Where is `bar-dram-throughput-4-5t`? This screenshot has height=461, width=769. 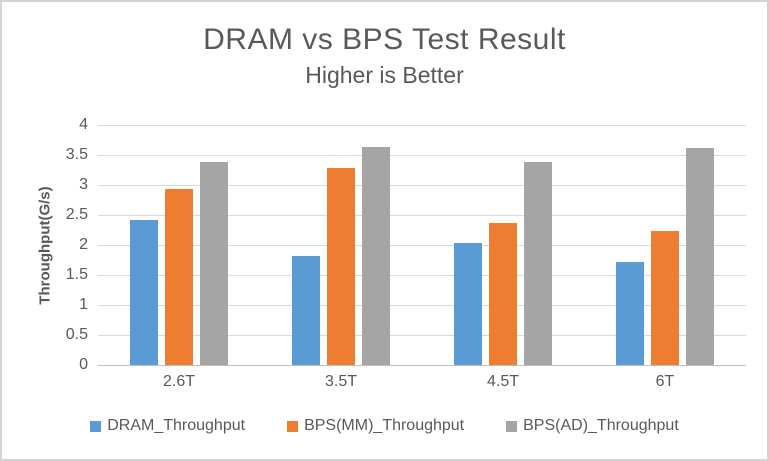
bar-dram-throughput-4-5t is located at coordinates (468, 303).